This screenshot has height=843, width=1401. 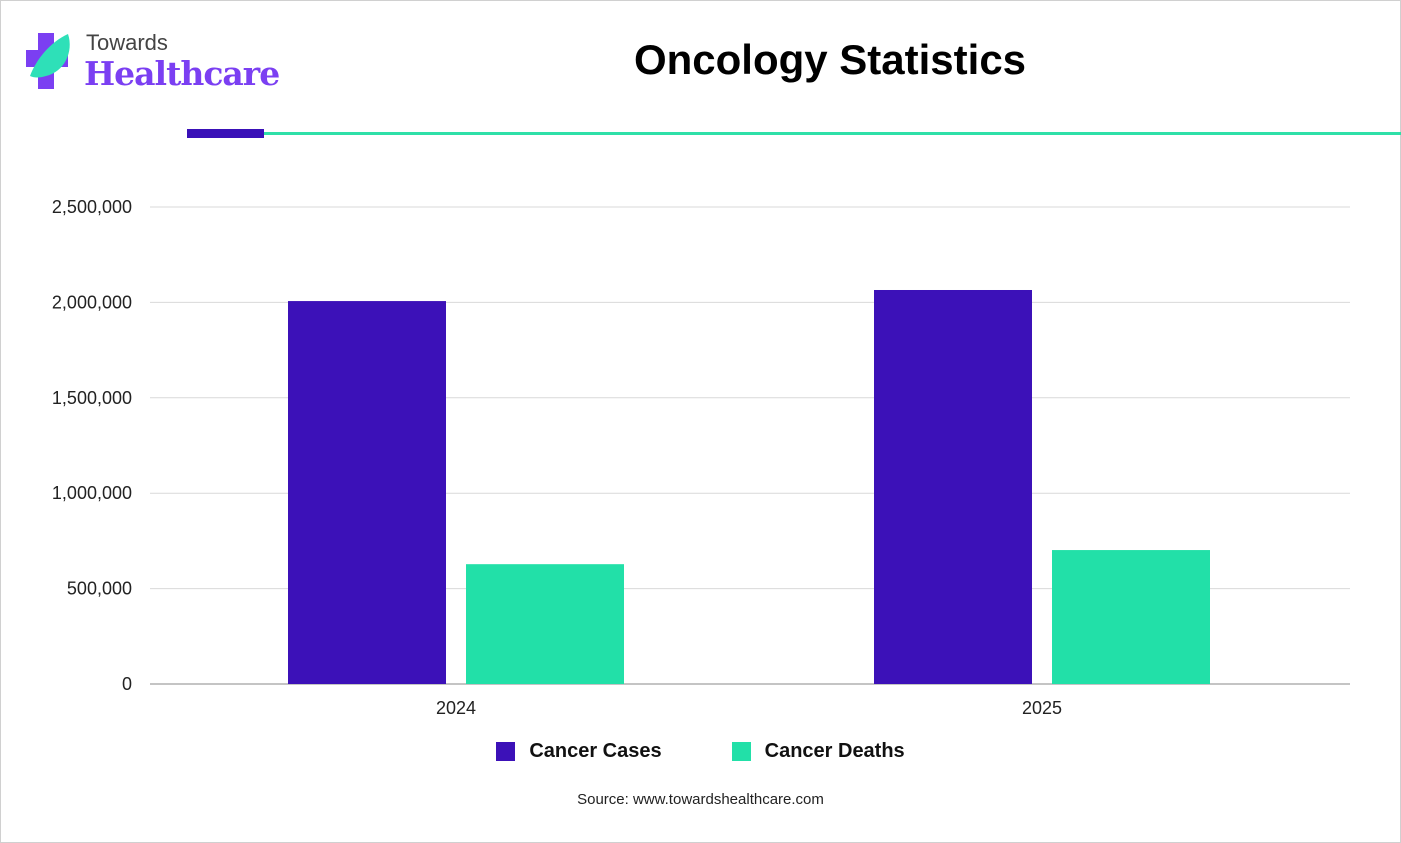 I want to click on y-tick-label: 1,000,000, so click(x=92, y=493).